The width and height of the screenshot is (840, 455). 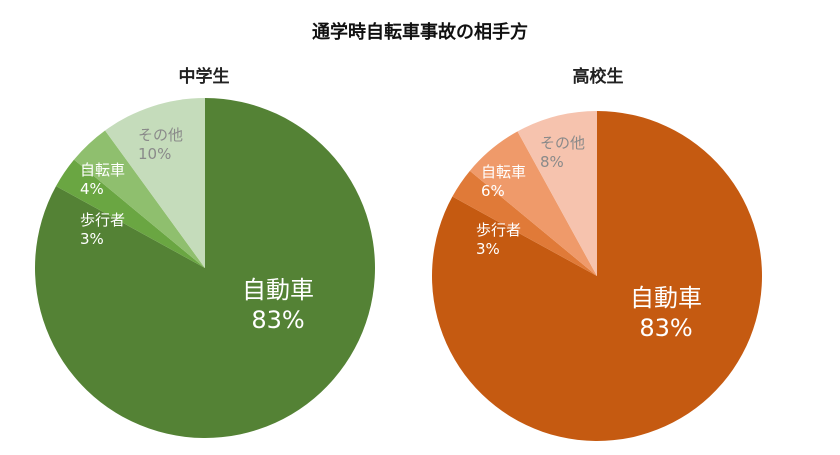 I want to click on pie0-slice-other, so click(x=155, y=183).